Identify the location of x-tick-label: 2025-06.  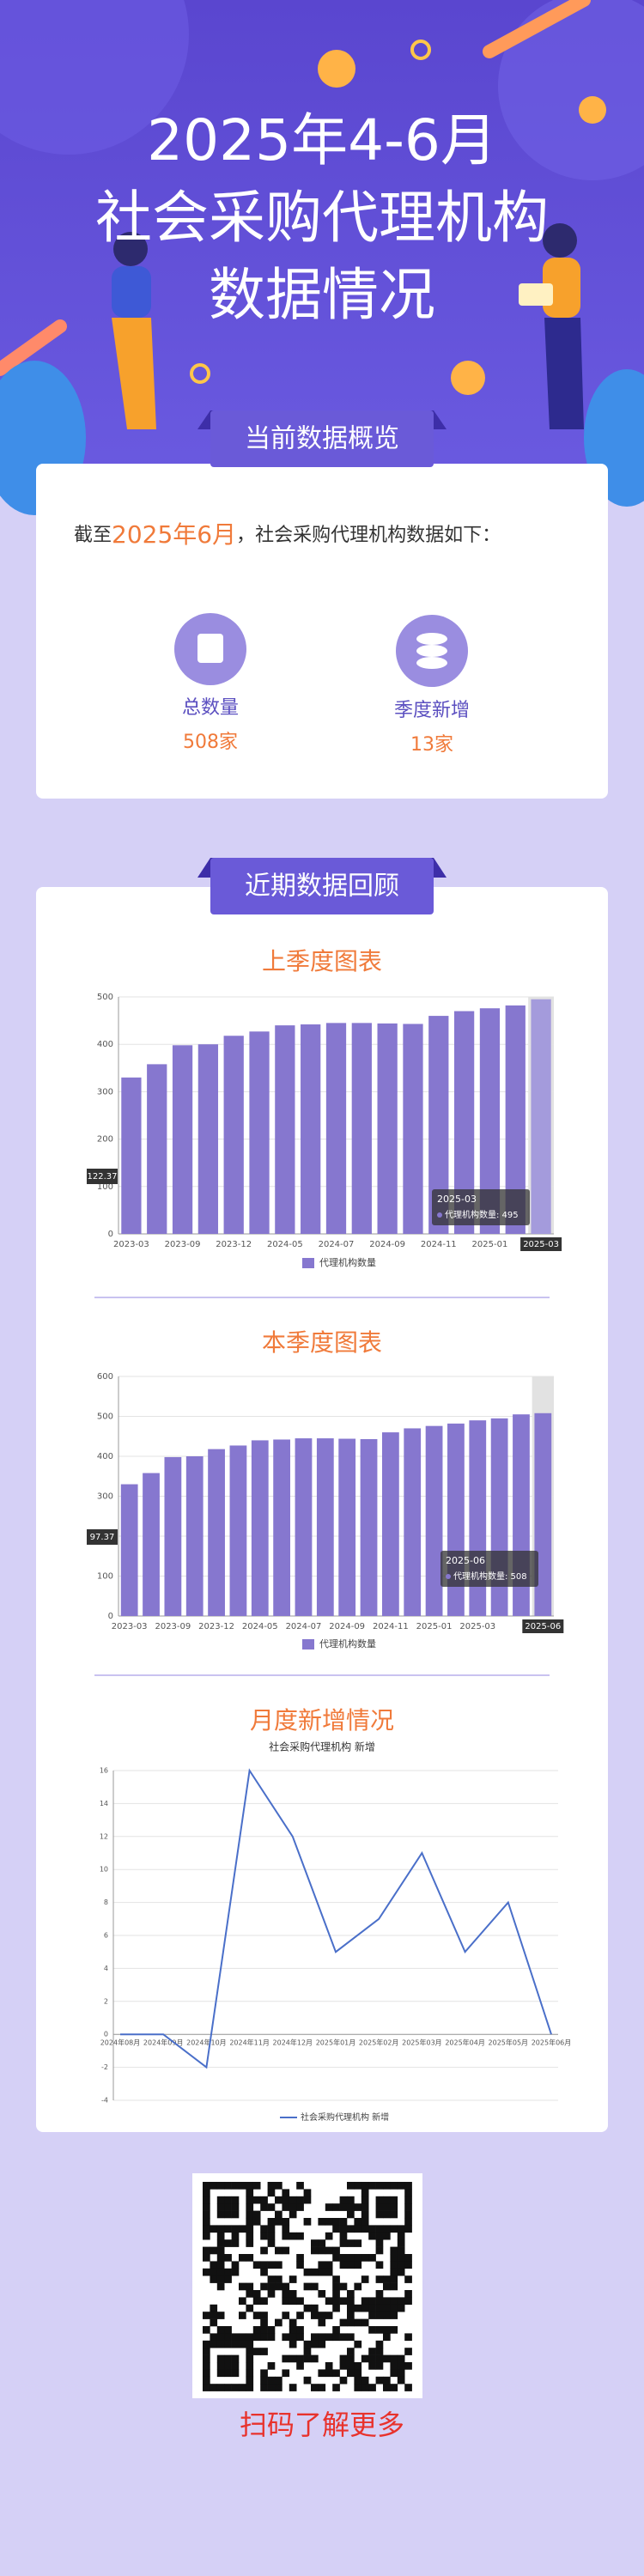
(543, 1627).